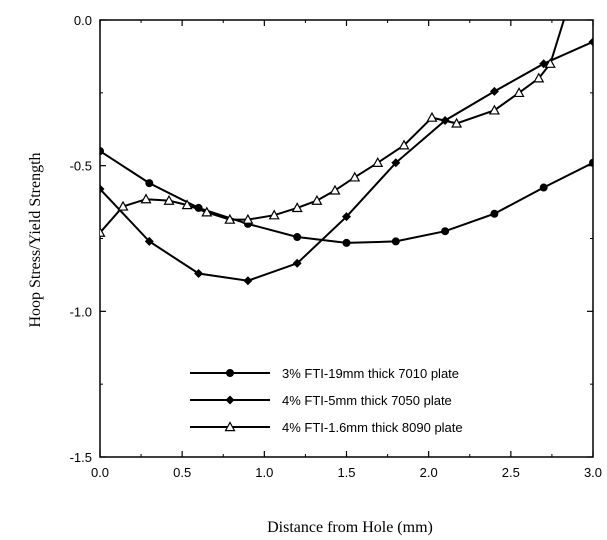  I want to click on series-line, so click(346, 197).